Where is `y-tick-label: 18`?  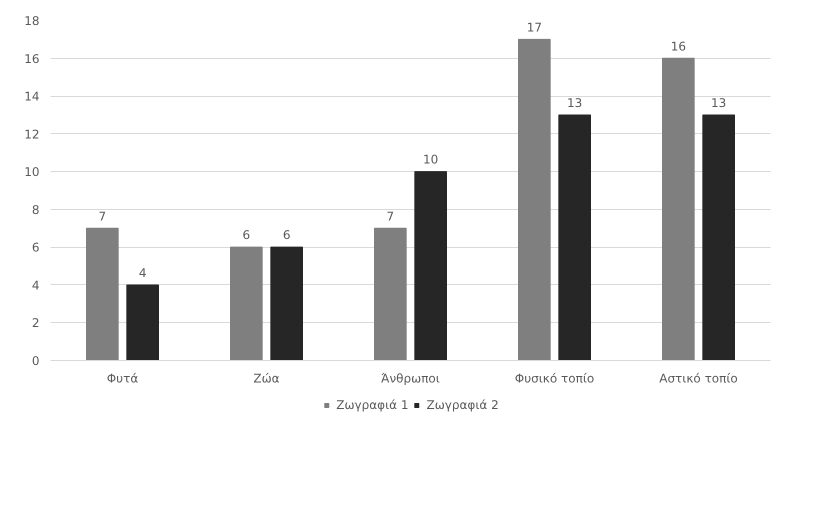 y-tick-label: 18 is located at coordinates (32, 21).